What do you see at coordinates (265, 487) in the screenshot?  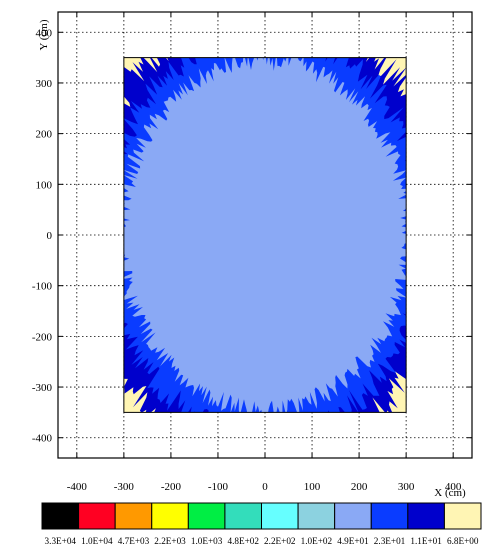 I see `x-tick-label: 0` at bounding box center [265, 487].